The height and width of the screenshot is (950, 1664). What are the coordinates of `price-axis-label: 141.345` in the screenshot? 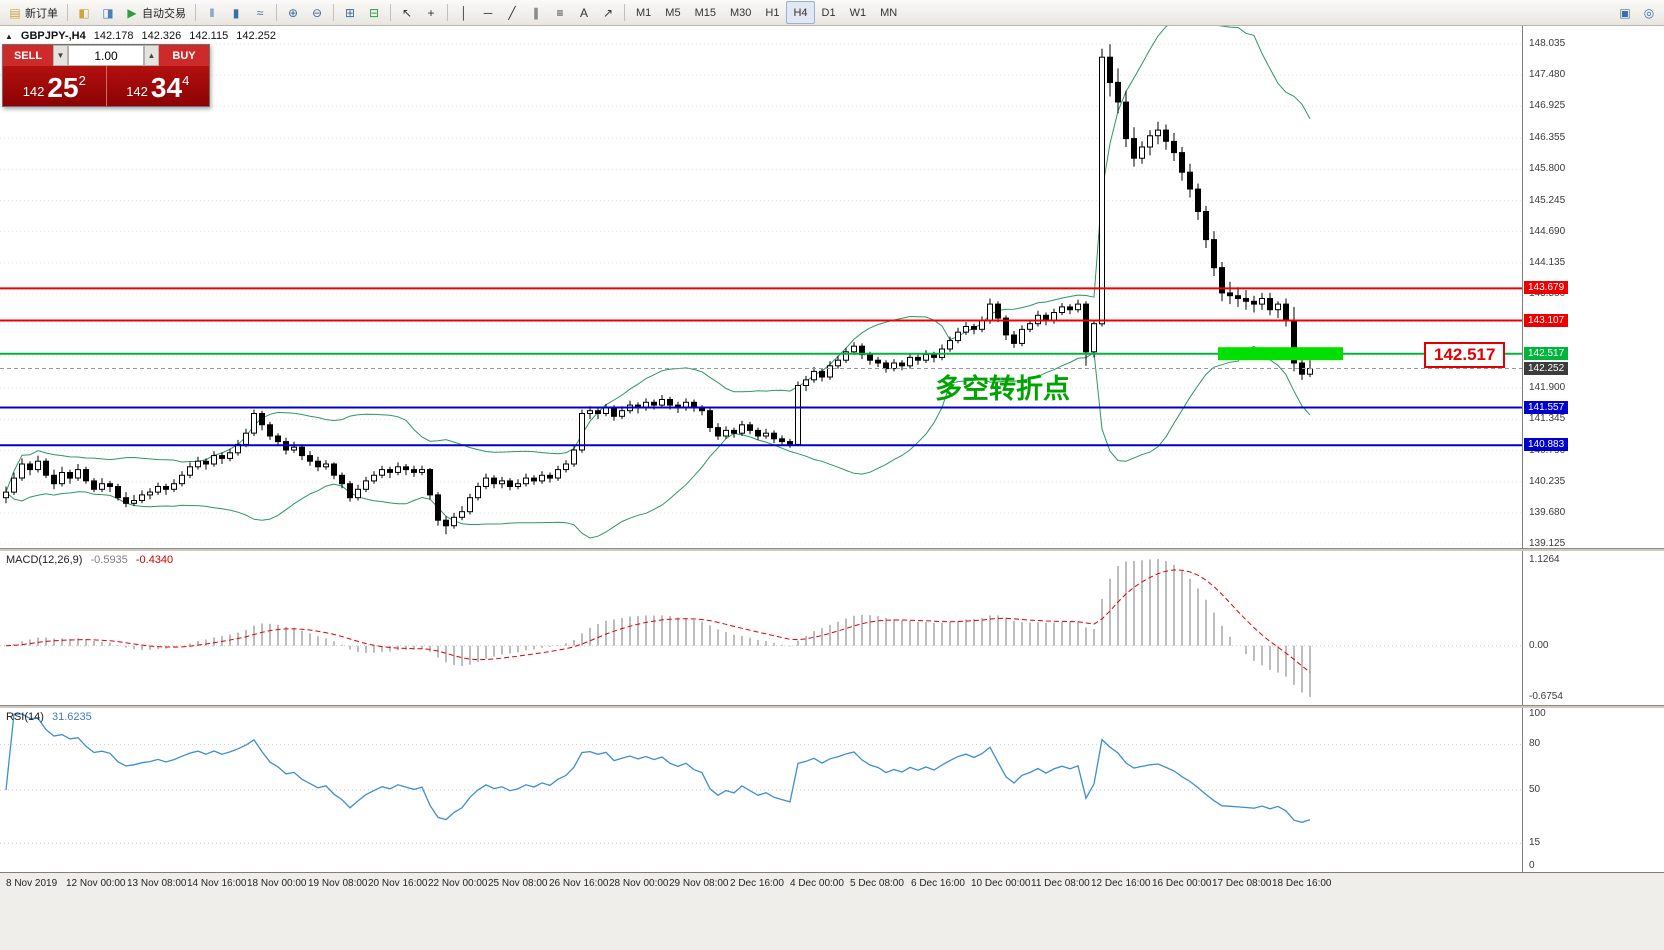 It's located at (1547, 418).